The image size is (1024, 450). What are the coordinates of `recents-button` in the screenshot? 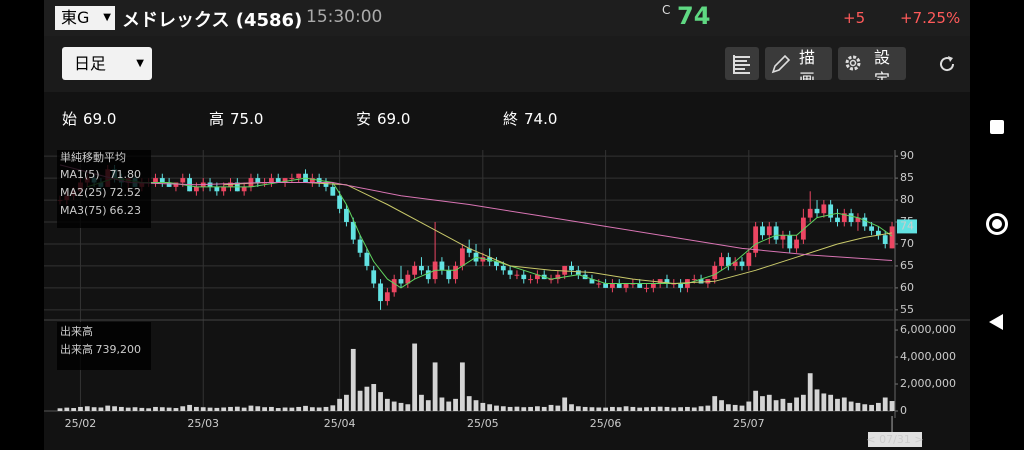 It's located at (997, 127).